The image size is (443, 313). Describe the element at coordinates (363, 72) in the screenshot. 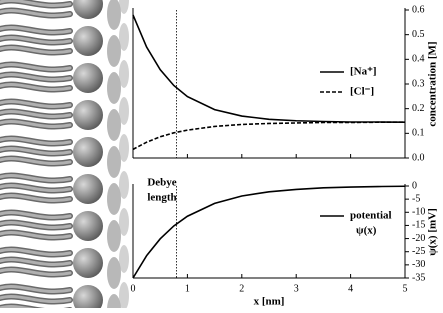

I see `legend-label: [Na⁺]` at that location.